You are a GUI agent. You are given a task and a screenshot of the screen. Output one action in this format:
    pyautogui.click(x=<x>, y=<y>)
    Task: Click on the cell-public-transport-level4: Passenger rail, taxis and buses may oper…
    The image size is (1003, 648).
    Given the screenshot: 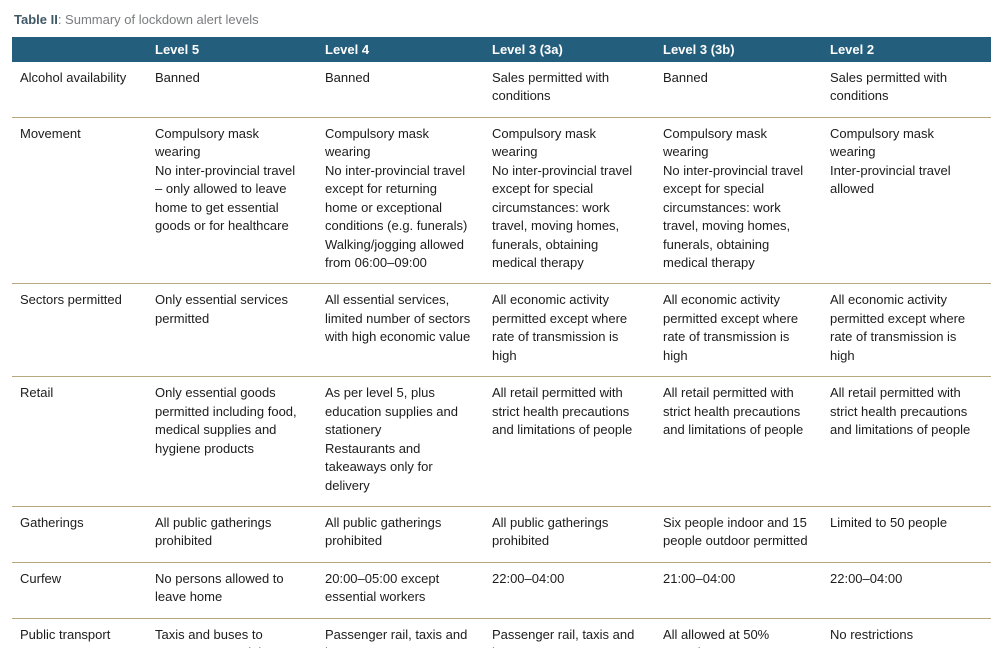 What is the action you would take?
    pyautogui.click(x=400, y=632)
    